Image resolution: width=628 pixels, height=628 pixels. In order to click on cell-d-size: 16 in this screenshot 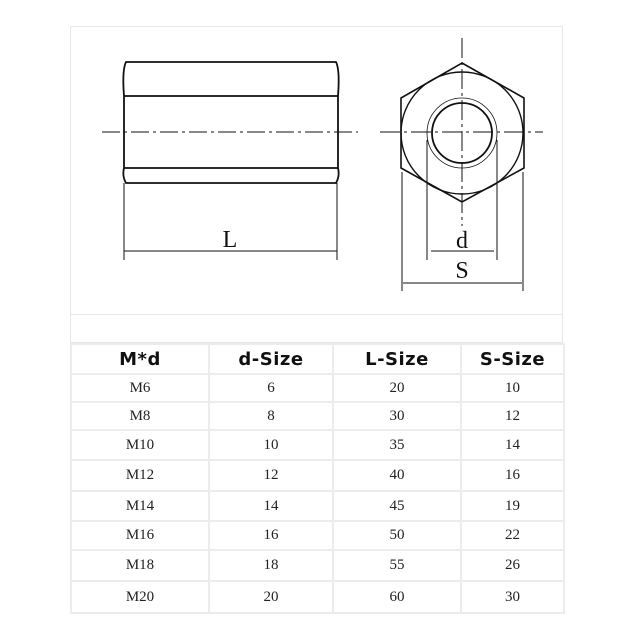, I will do `click(271, 535)`.